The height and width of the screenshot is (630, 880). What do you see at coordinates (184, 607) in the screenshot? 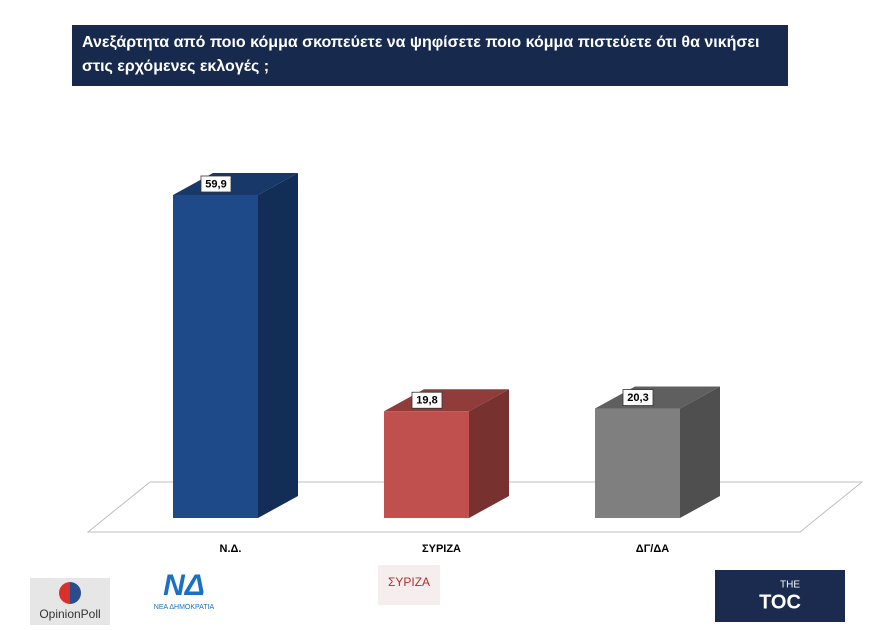
I see `logo-subtext: ΝΕΑ ΔΗΜΟΚΡΑΤΙΑ` at bounding box center [184, 607].